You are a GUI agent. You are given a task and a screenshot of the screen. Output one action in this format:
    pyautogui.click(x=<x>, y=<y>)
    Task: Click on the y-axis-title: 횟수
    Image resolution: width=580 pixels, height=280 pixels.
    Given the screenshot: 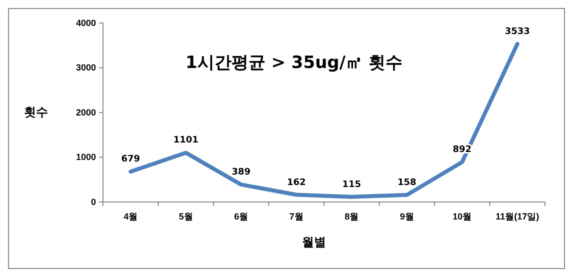 What is the action you would take?
    pyautogui.click(x=36, y=112)
    